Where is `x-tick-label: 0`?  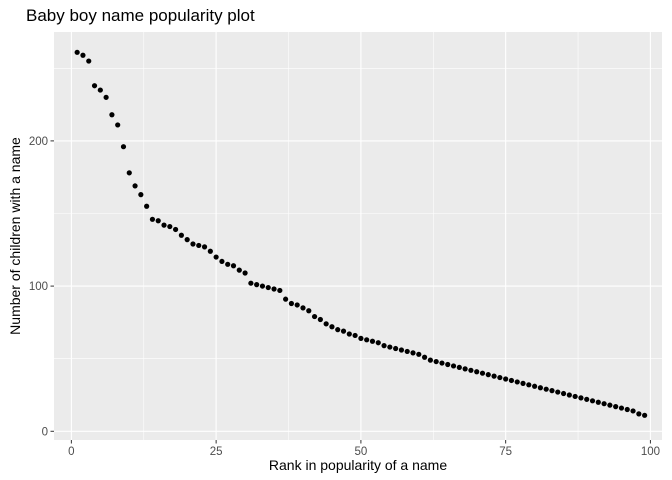 x-tick-label: 0 is located at coordinates (71, 452).